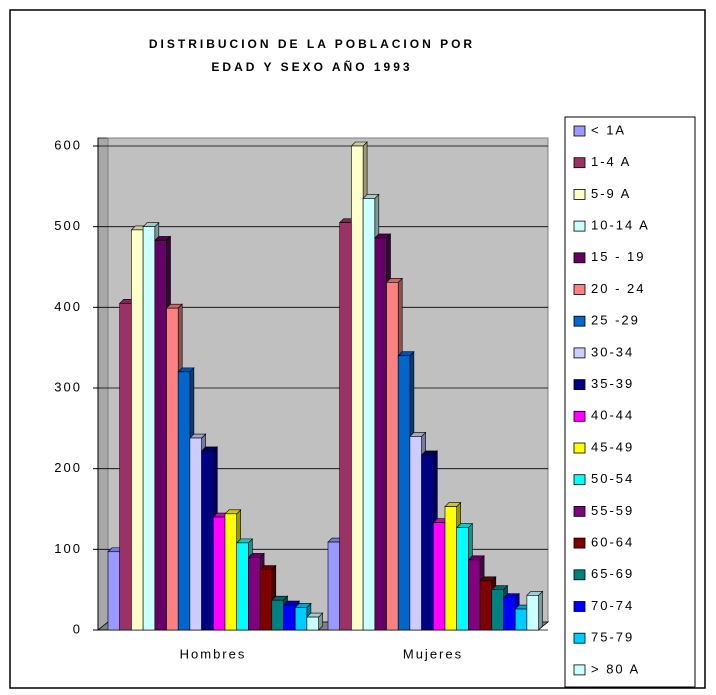 The image size is (716, 695). I want to click on legend-label: 45-49, so click(612, 446).